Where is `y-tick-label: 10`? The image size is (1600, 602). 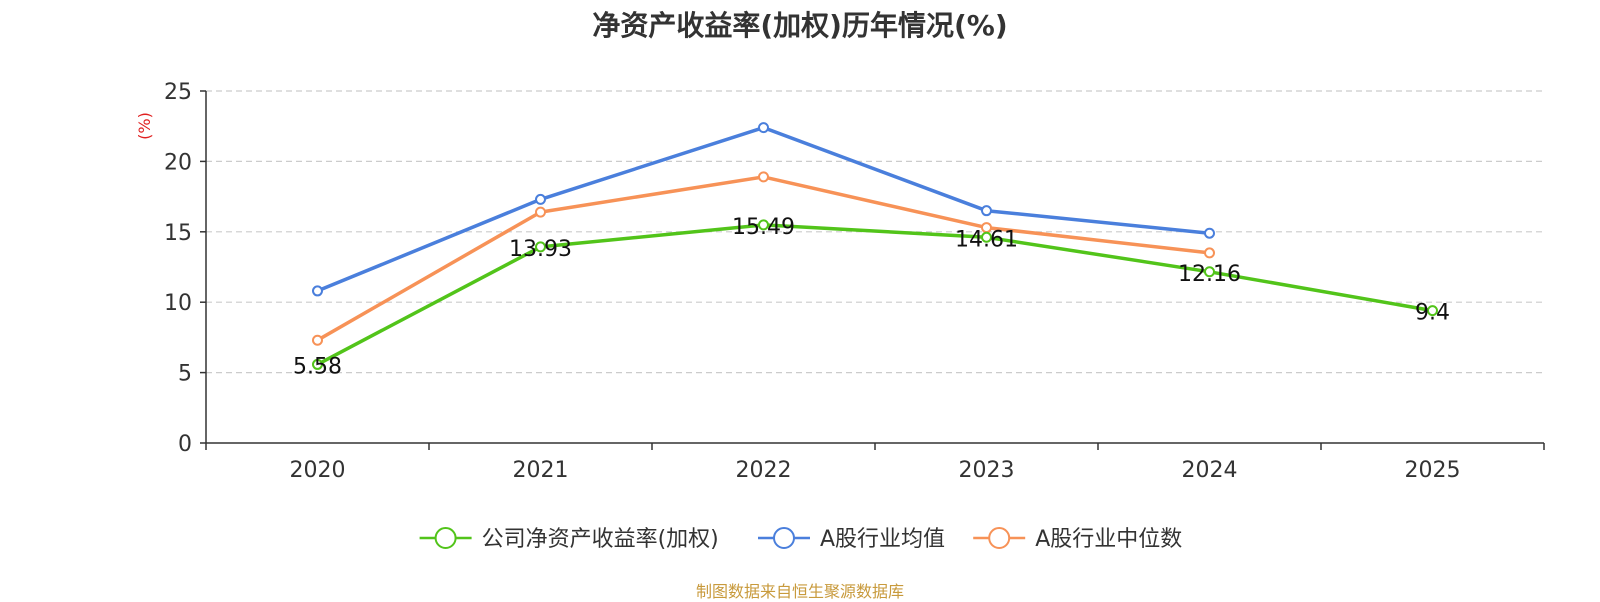
y-tick-label: 10 is located at coordinates (178, 303).